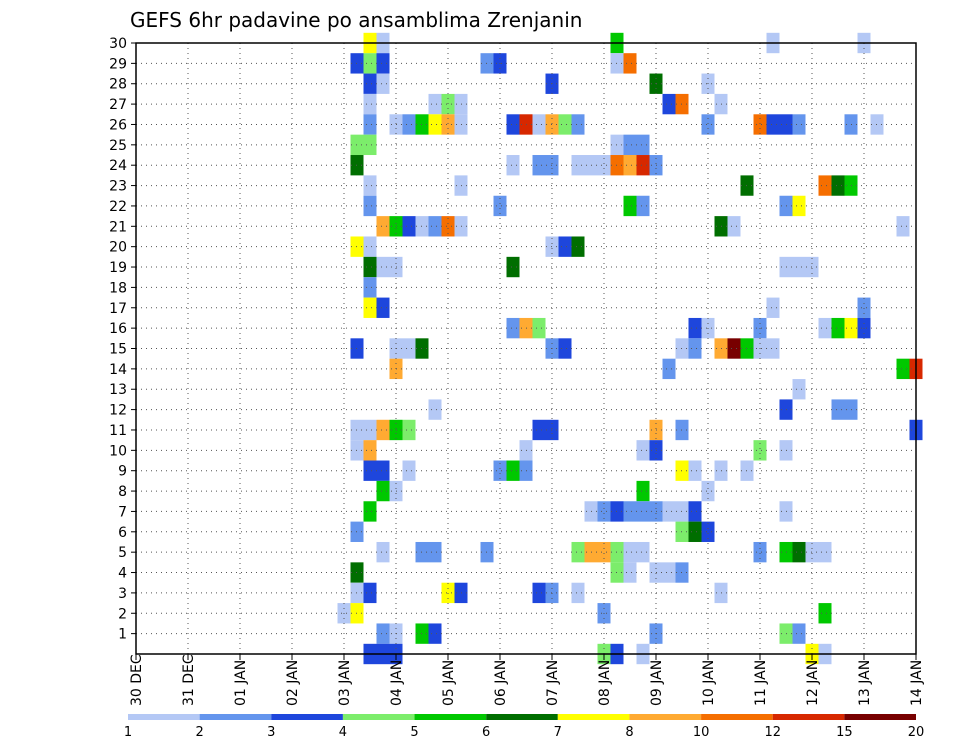 The width and height of the screenshot is (960, 746). Describe the element at coordinates (118, 125) in the screenshot. I see `y-tick-label: 26` at that location.